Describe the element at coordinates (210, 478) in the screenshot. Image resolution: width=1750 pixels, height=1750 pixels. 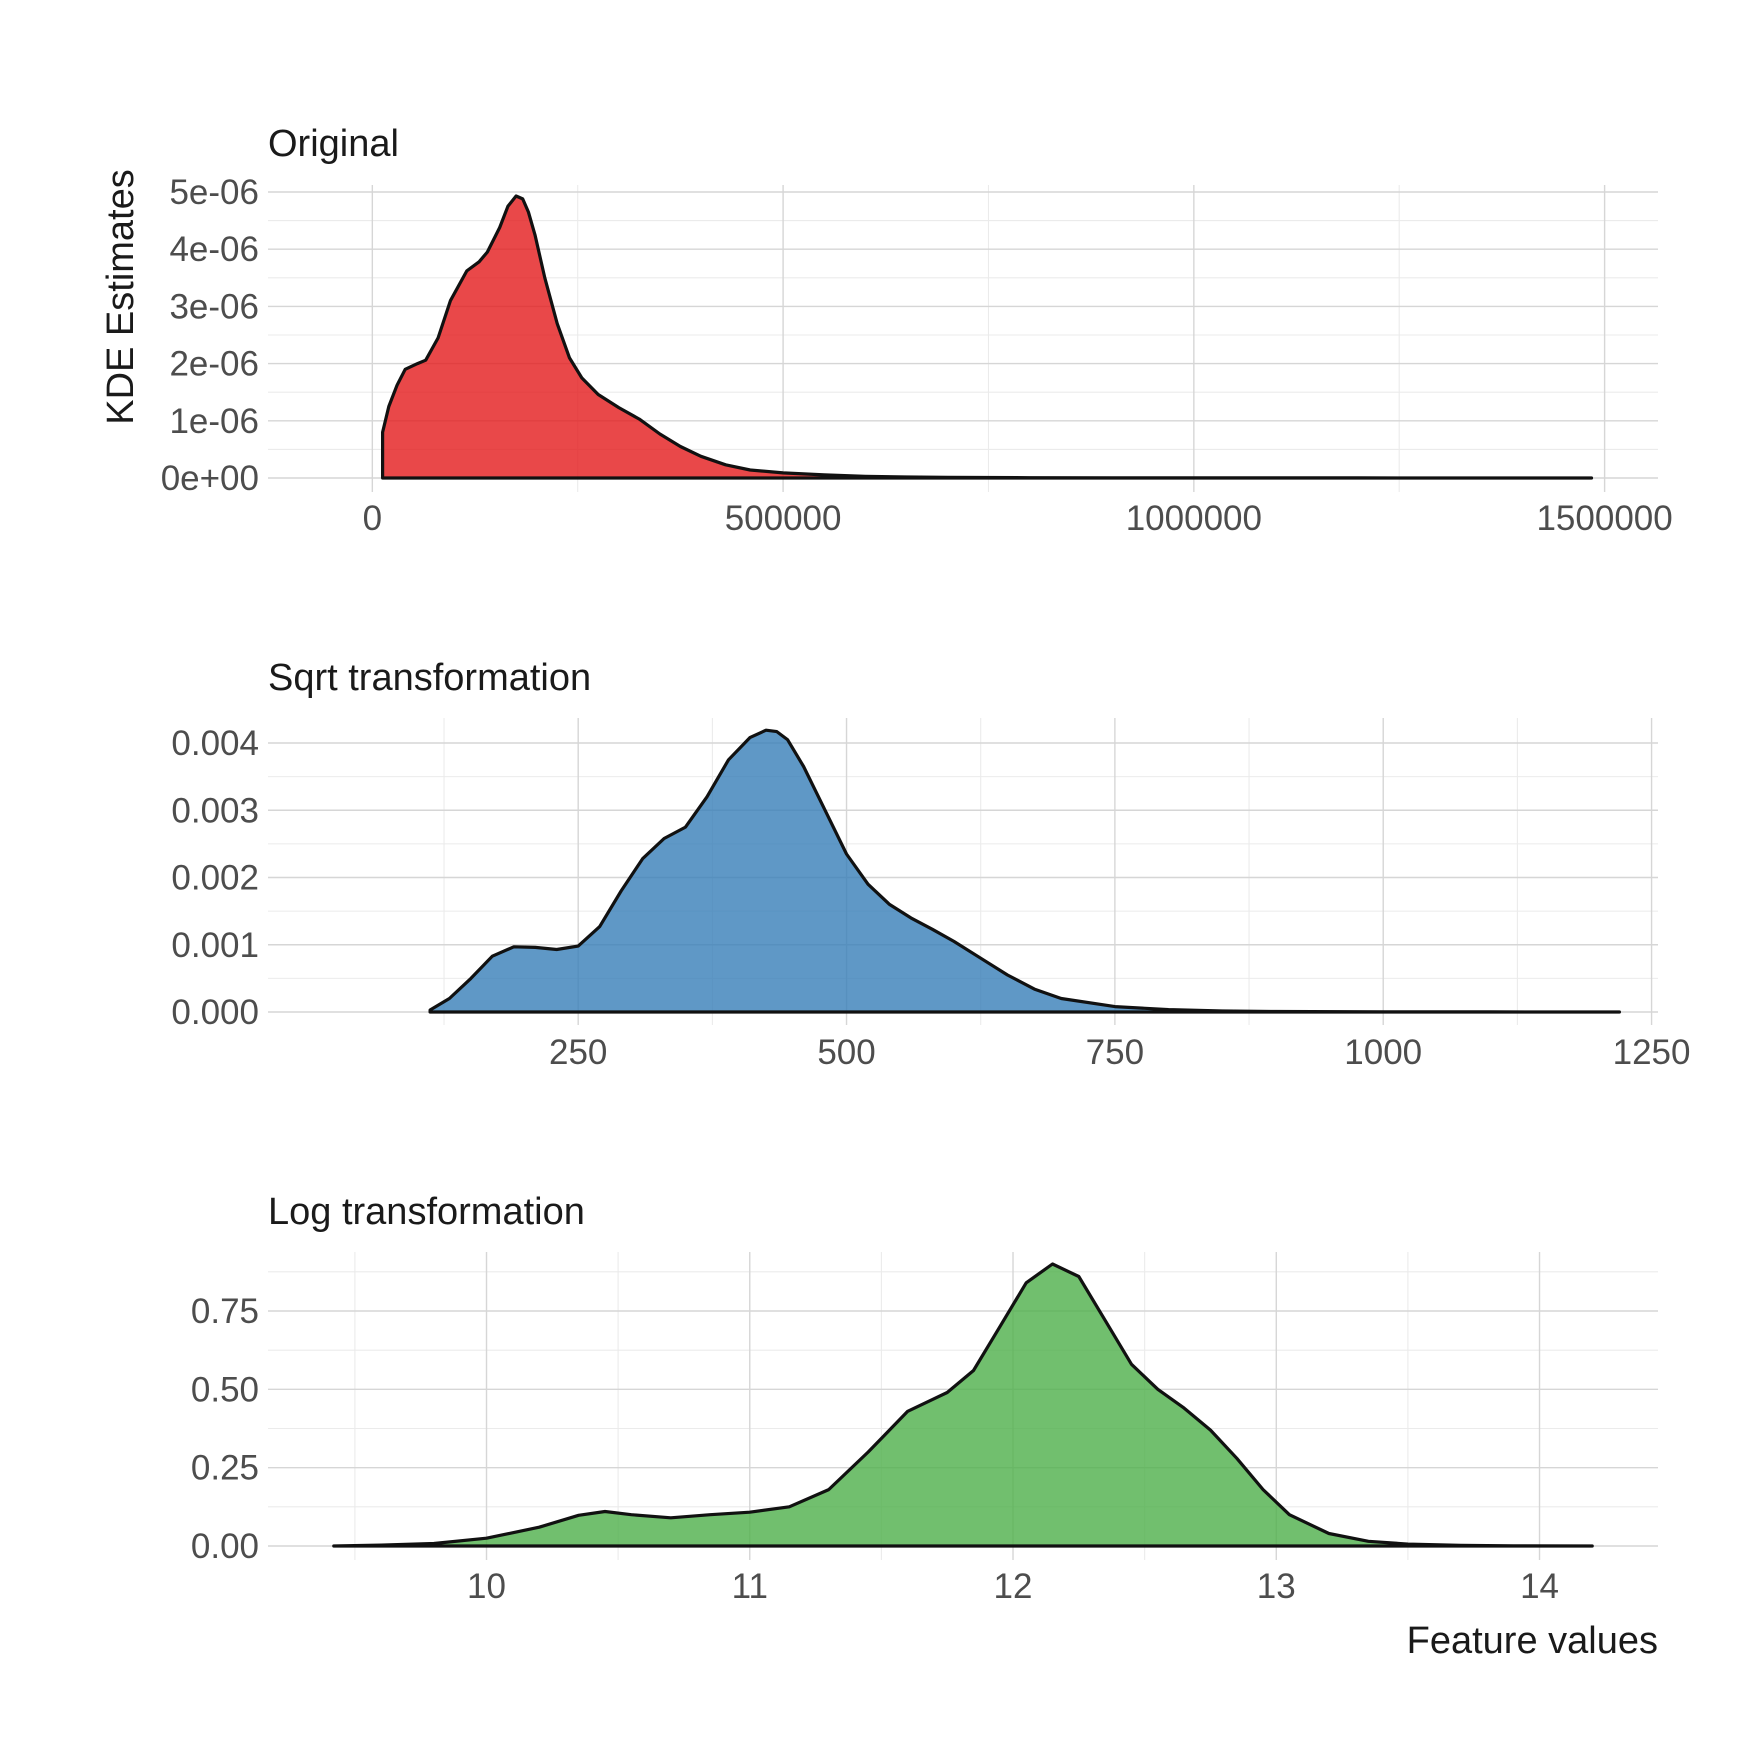
I see `y-tick-label: 0e+00` at that location.